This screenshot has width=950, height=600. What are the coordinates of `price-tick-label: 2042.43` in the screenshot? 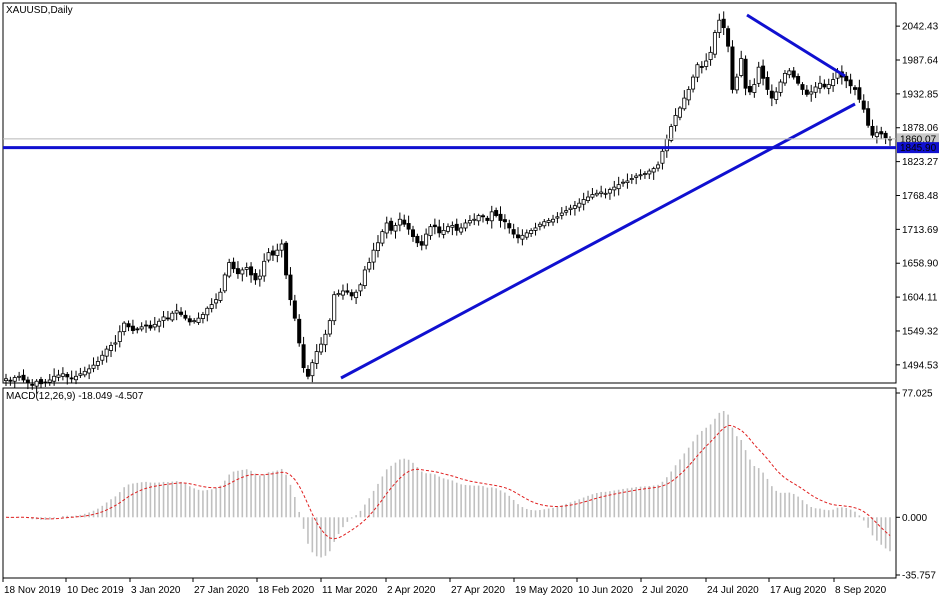 It's located at (920, 27).